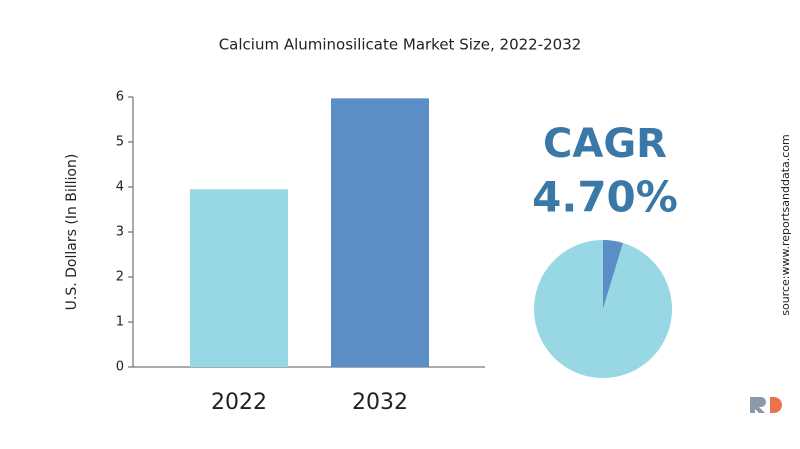 This screenshot has width=800, height=449. Describe the element at coordinates (120, 142) in the screenshot. I see `y-tick-label: 5` at that location.